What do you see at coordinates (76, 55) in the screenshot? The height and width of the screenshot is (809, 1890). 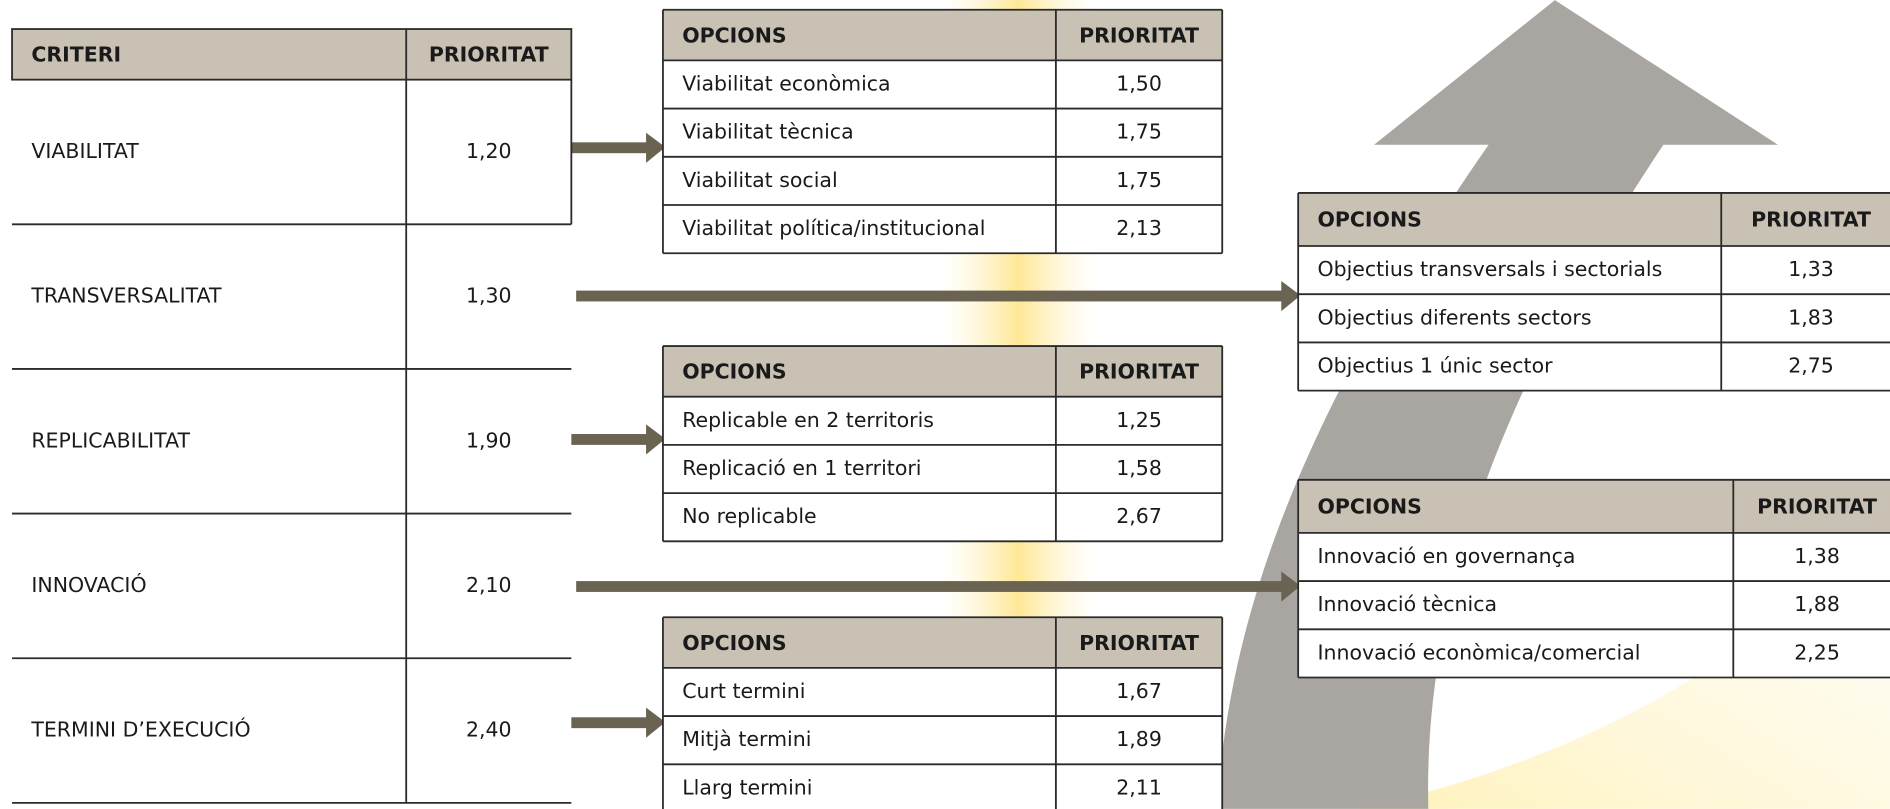 I see `header-cell: CRITERI` at bounding box center [76, 55].